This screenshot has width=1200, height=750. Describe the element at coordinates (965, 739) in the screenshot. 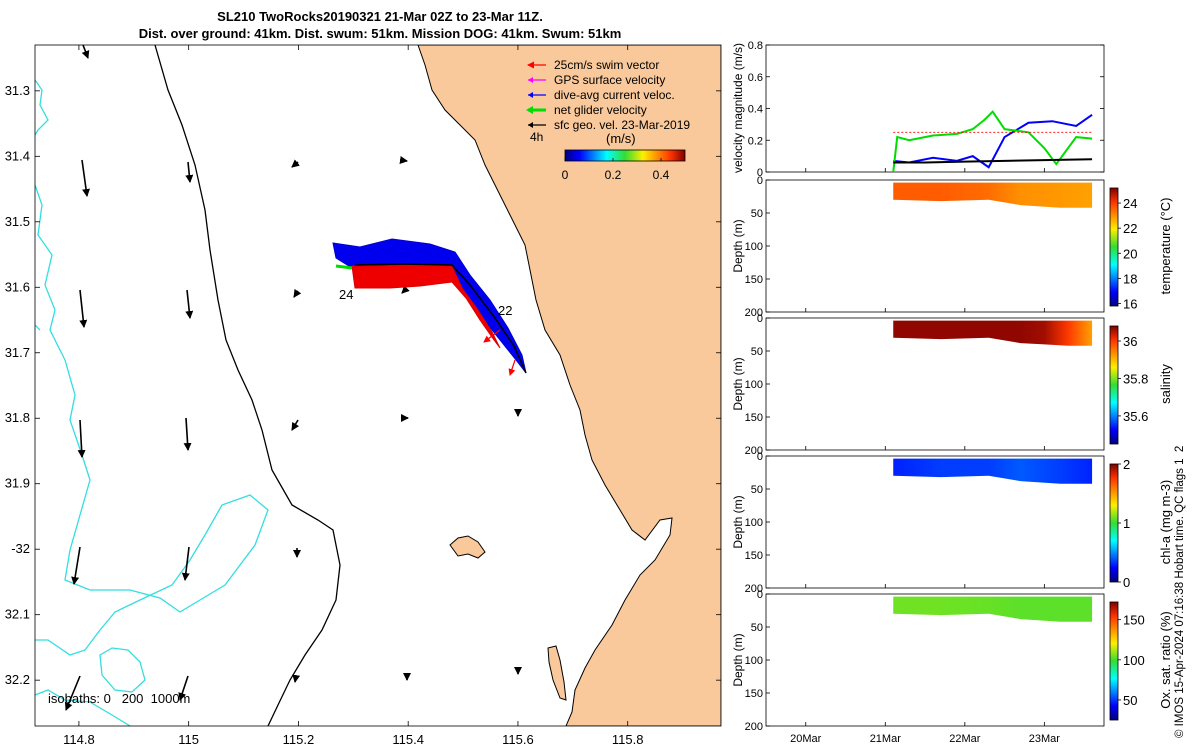

I see `time-tick-label: 22Mar` at that location.